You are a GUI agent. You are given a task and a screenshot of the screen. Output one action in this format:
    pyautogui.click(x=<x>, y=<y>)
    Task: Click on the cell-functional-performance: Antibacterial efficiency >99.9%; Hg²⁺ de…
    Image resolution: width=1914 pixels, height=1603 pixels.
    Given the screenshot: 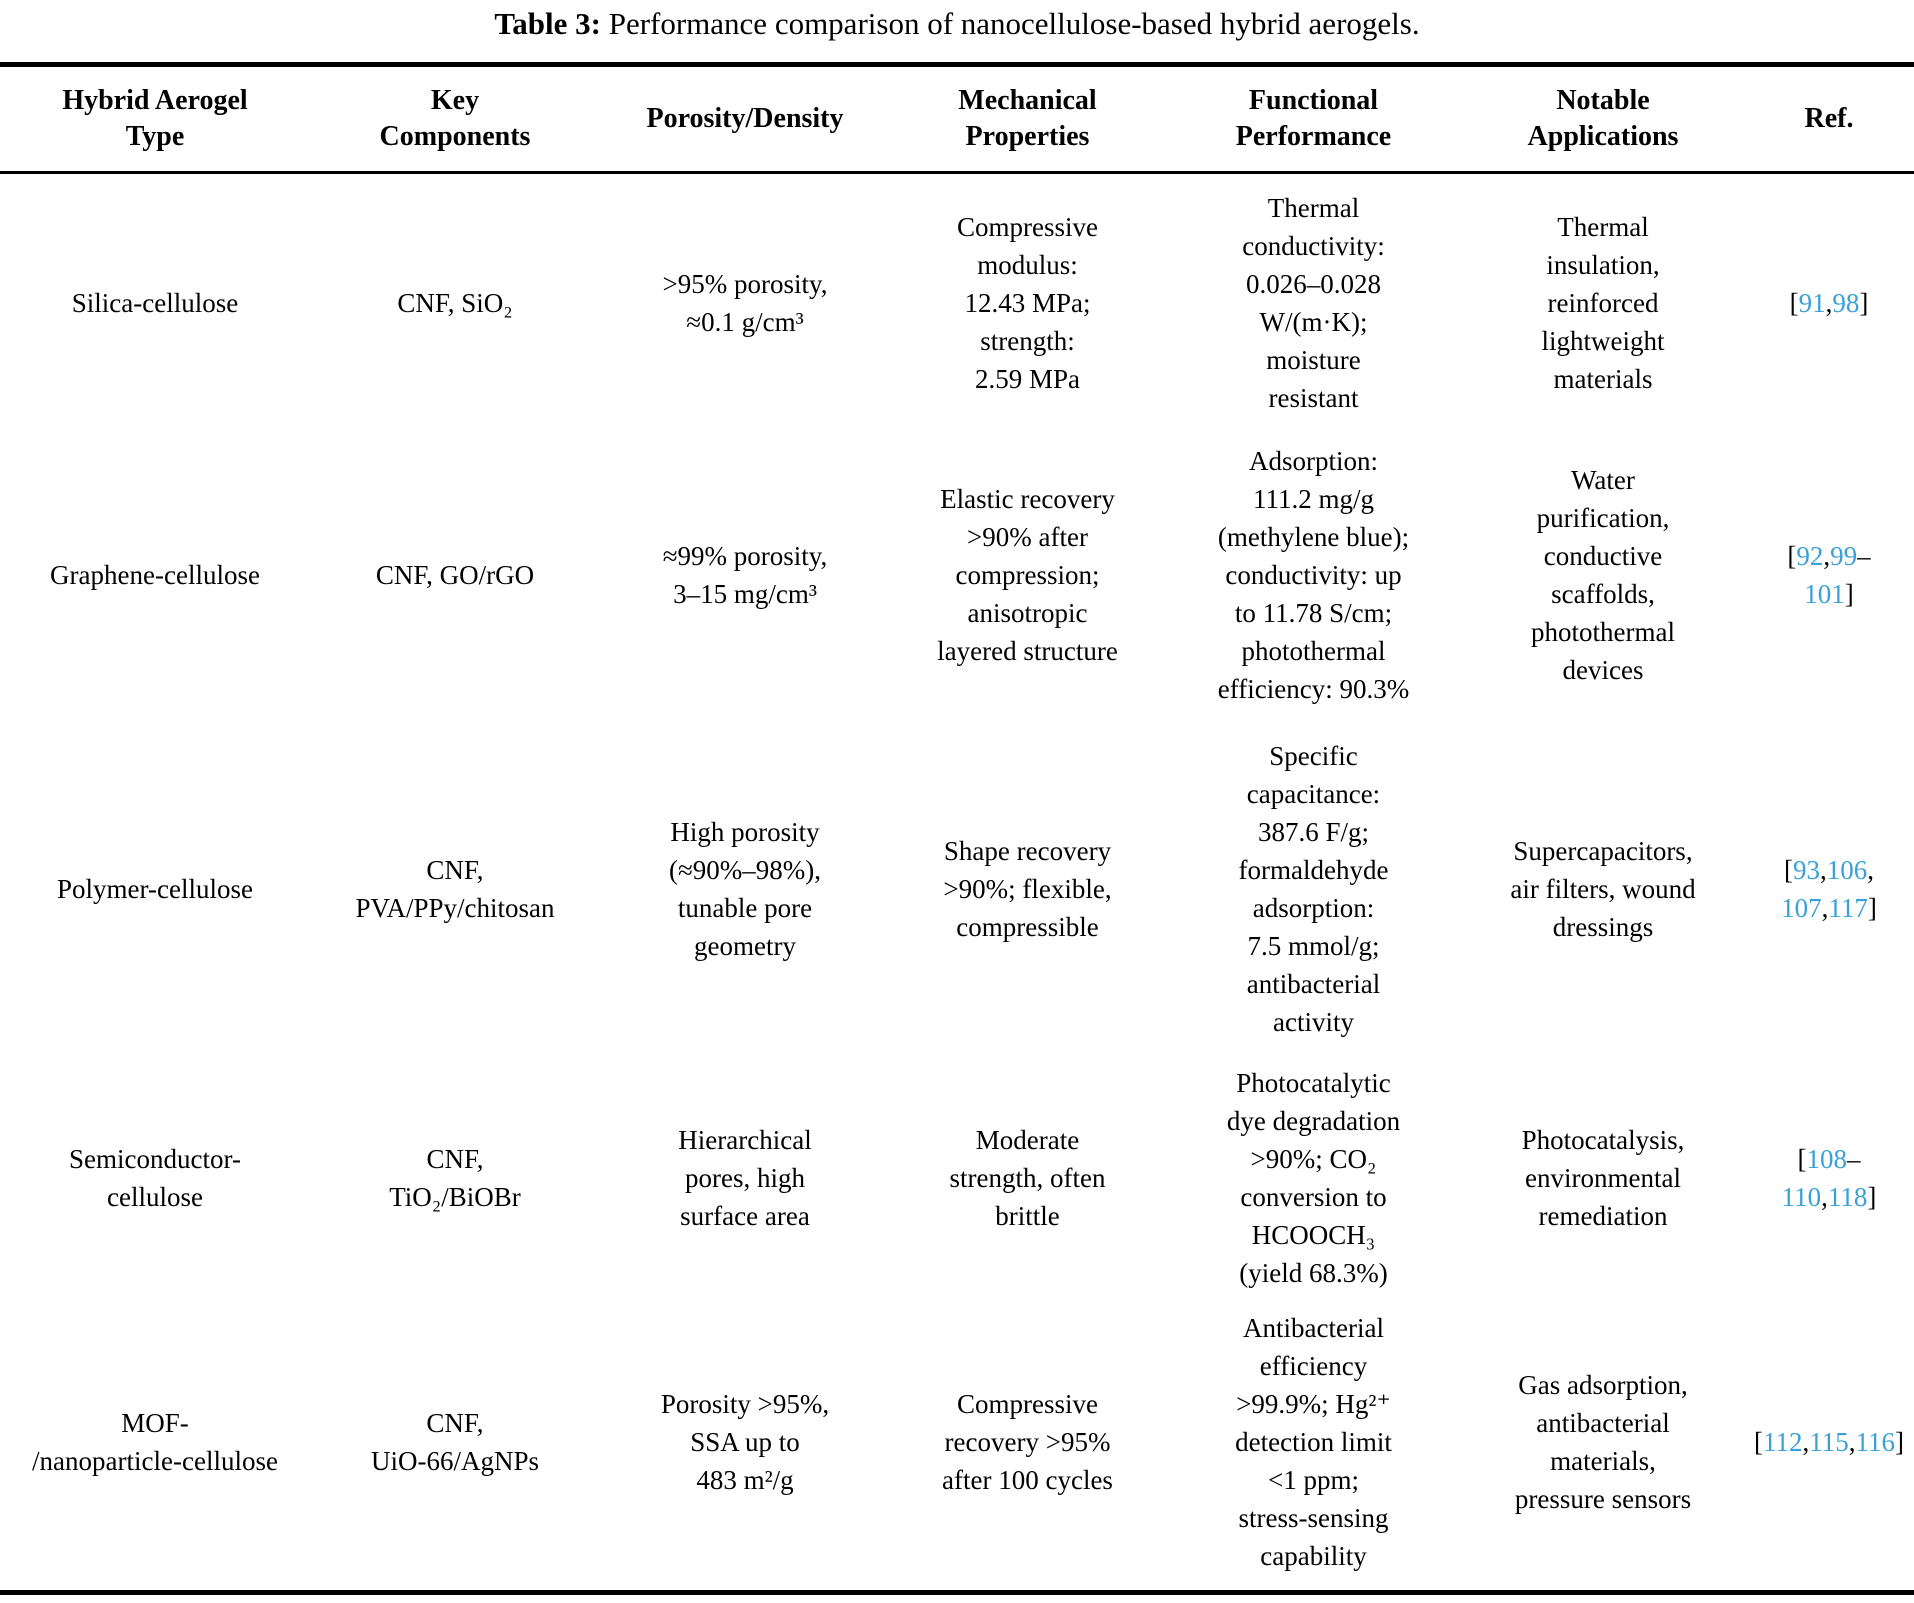 What is the action you would take?
    pyautogui.click(x=1313, y=1442)
    